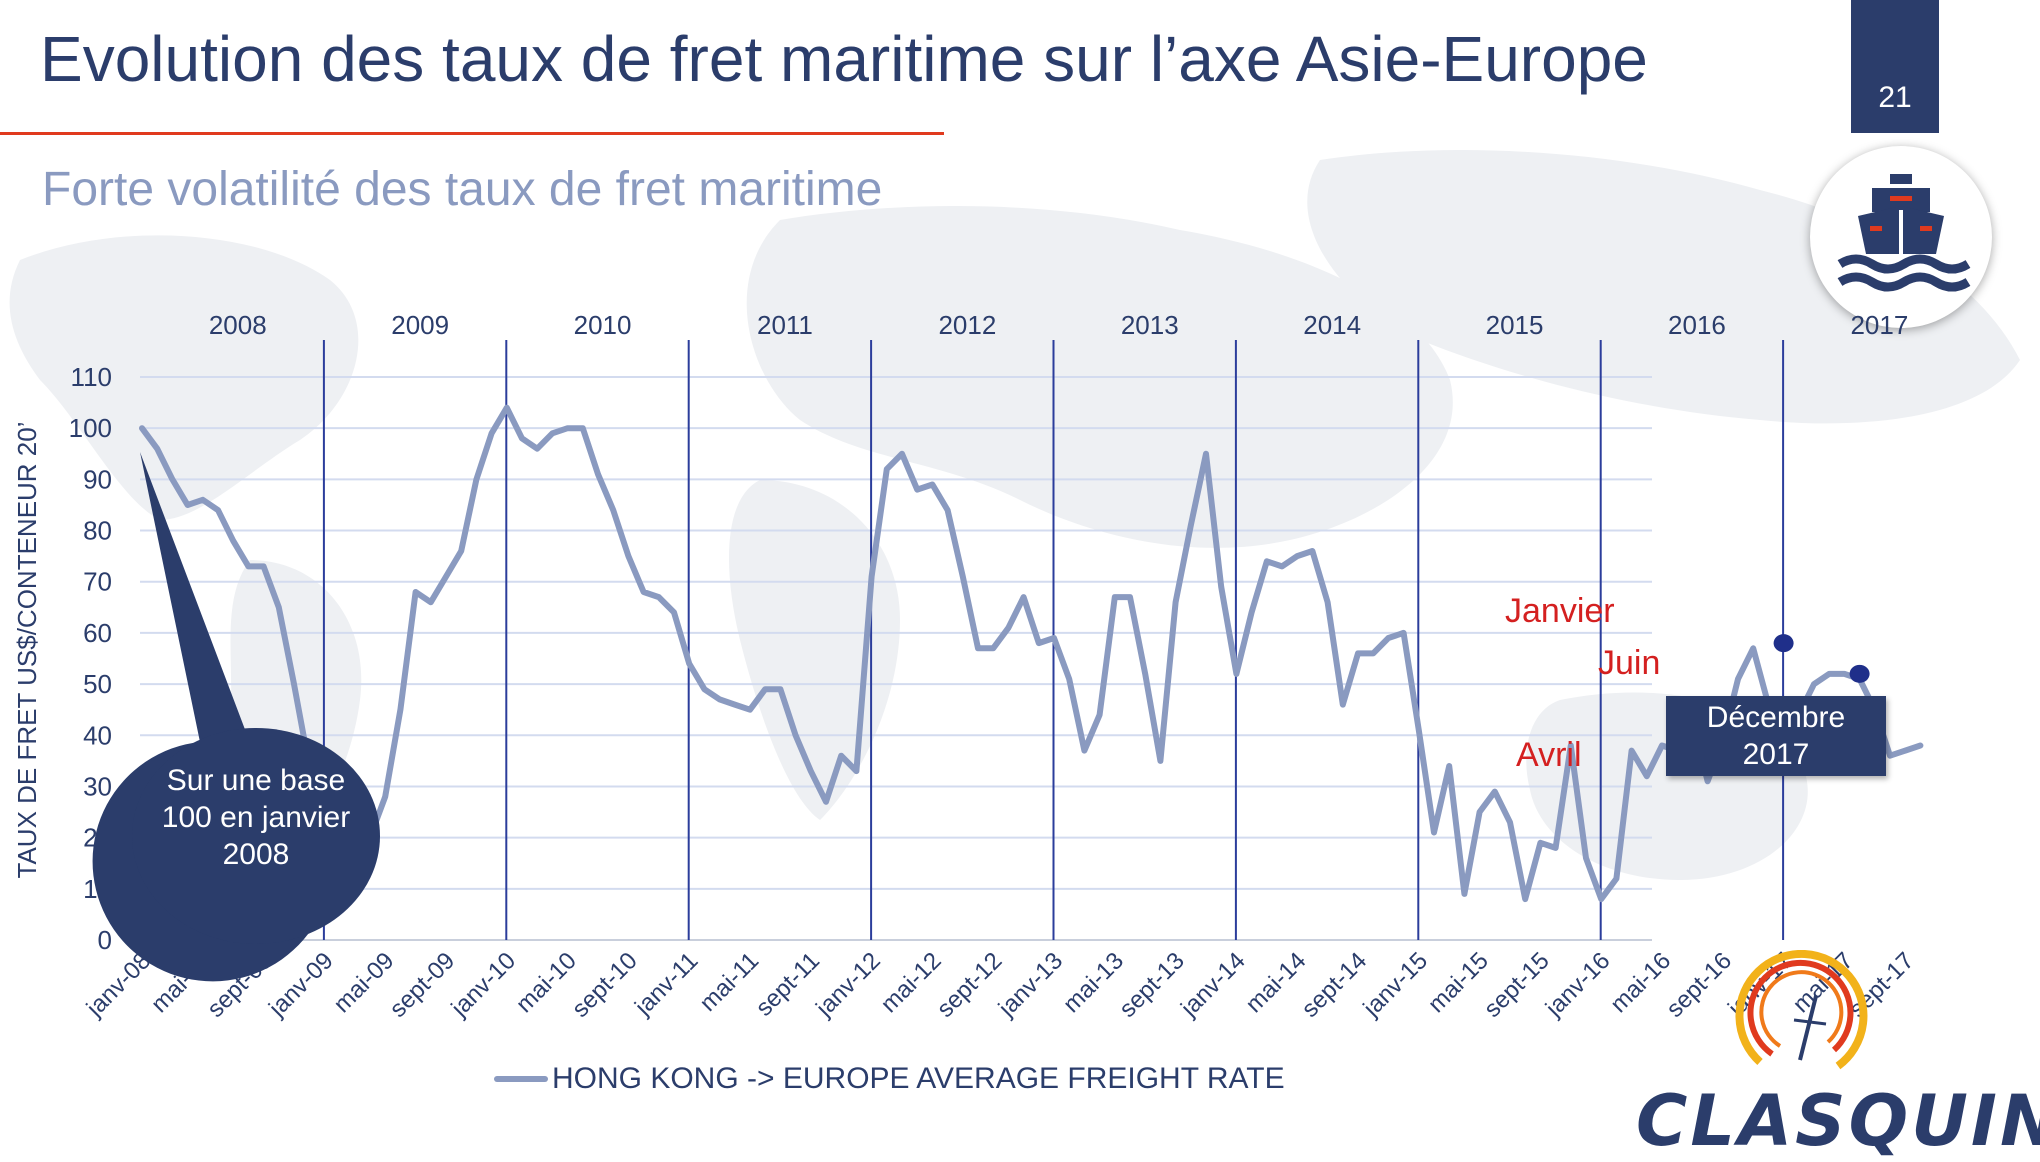 Image resolution: width=2040 pixels, height=1162 pixels. What do you see at coordinates (1901, 237) in the screenshot?
I see `ship-badge` at bounding box center [1901, 237].